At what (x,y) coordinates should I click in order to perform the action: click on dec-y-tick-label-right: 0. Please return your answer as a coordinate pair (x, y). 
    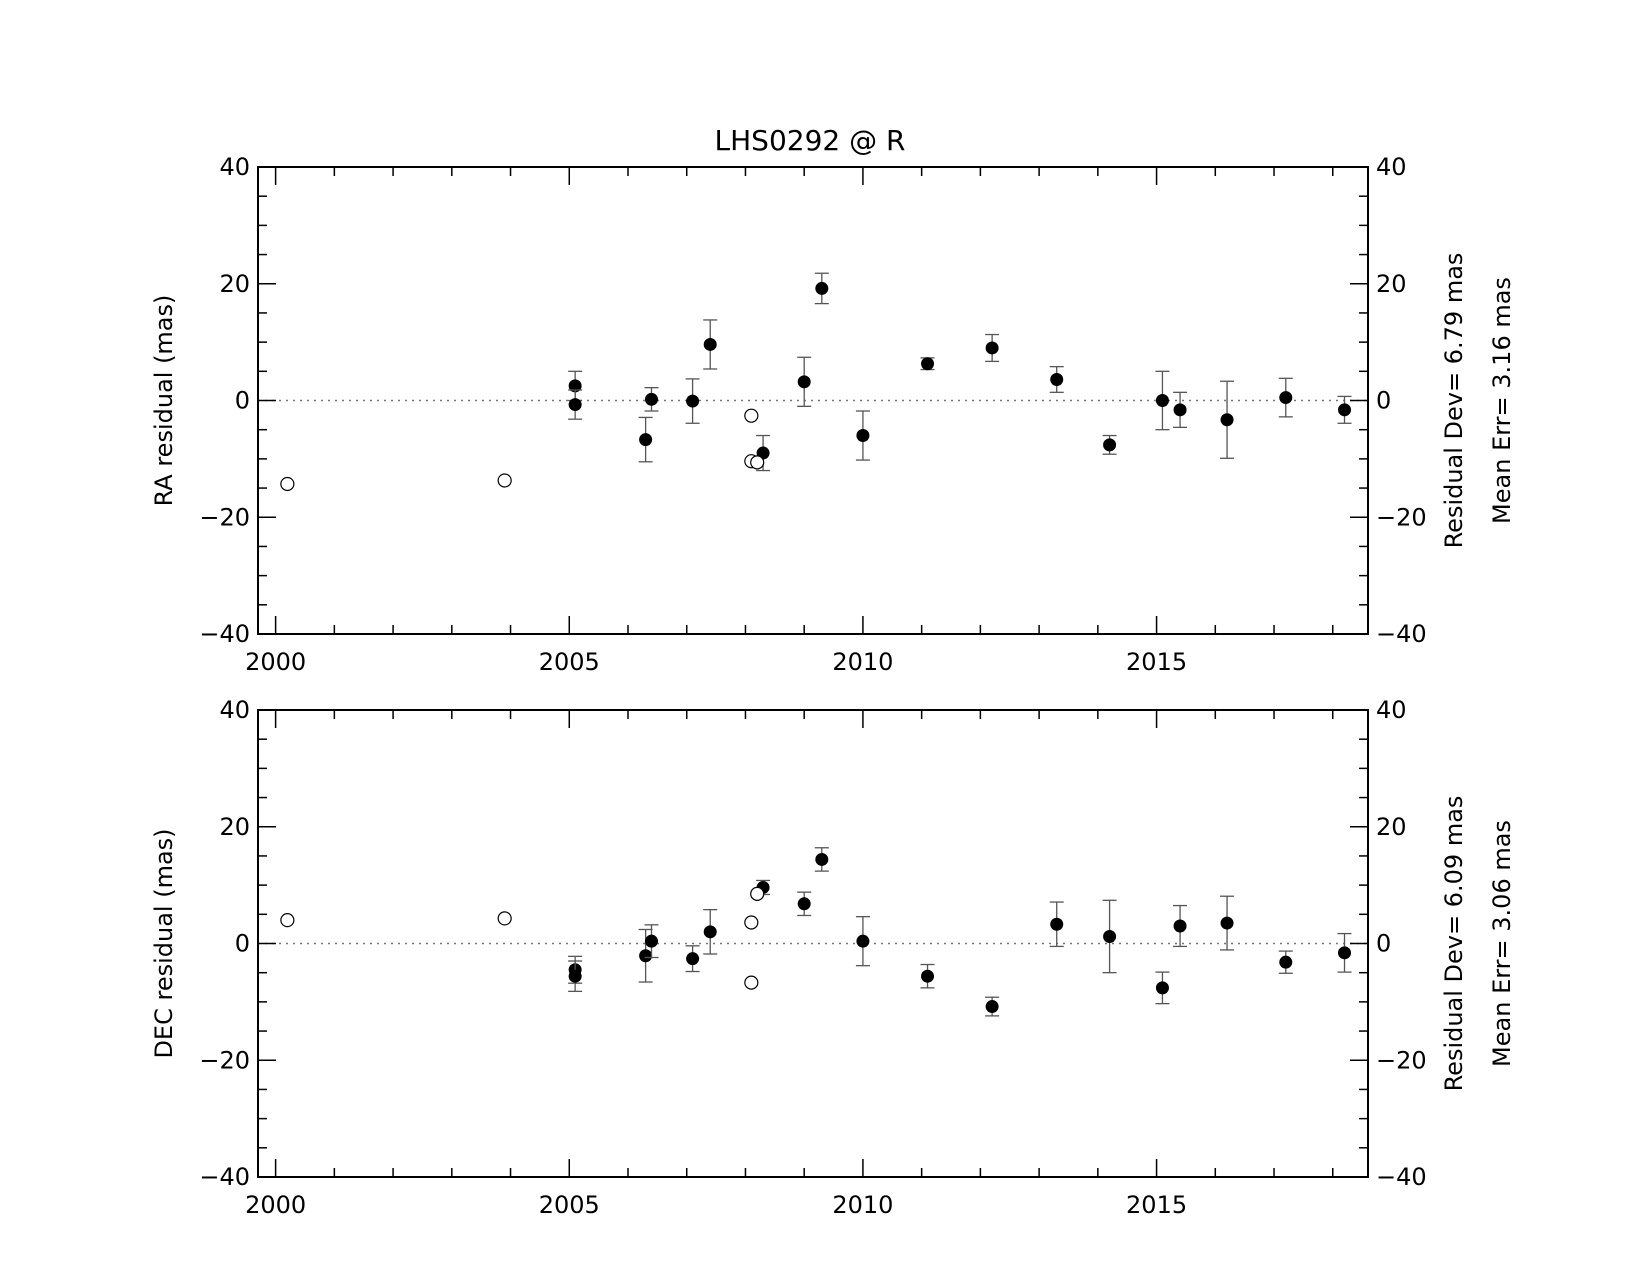
    Looking at the image, I should click on (1383, 944).